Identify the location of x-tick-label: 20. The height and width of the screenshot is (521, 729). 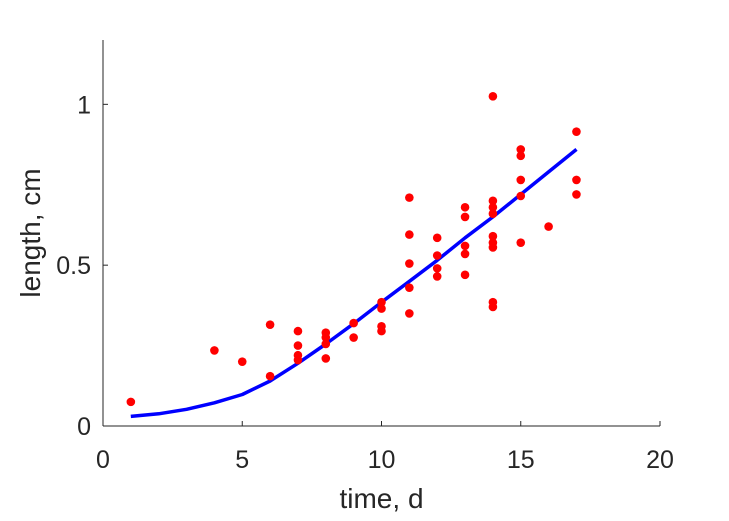
(660, 460).